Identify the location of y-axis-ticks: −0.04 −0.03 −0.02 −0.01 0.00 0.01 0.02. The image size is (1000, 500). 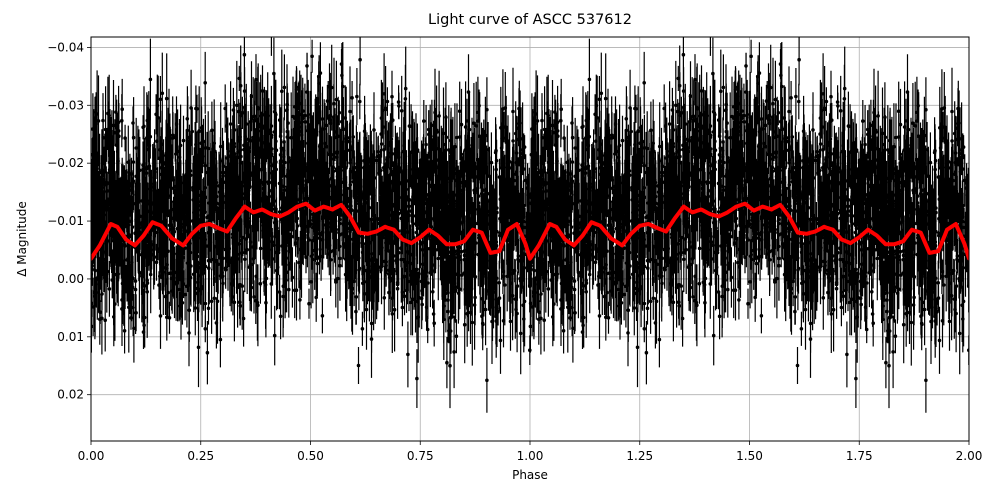
(69, 221).